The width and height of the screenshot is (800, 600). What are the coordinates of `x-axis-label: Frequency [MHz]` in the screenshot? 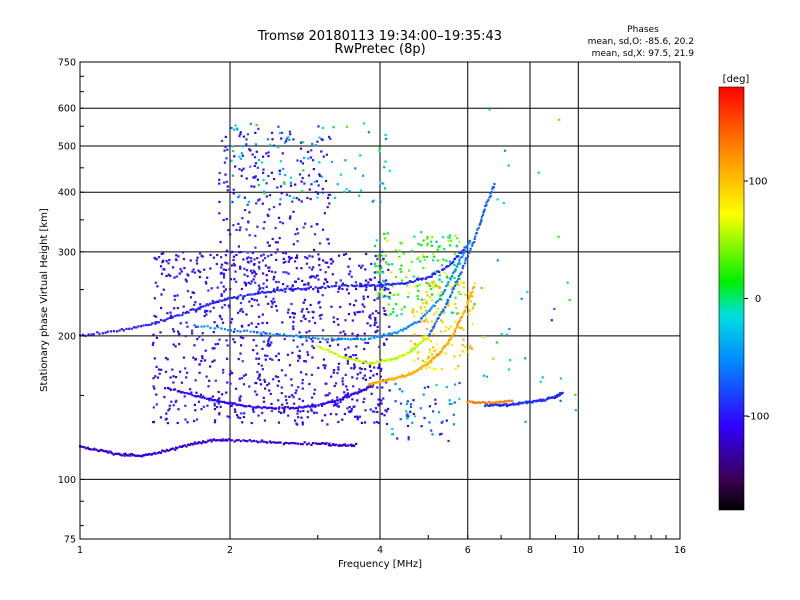 It's located at (380, 564).